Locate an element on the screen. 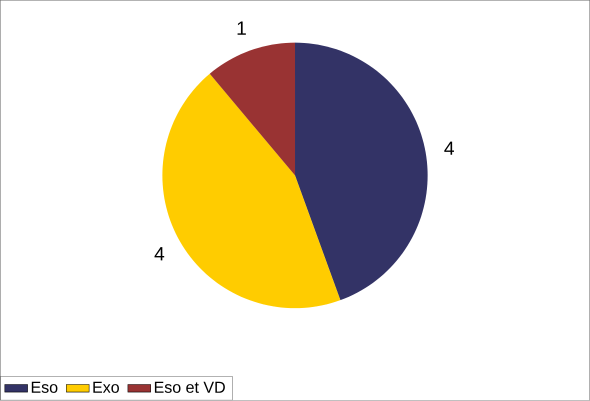  data-label: 1 is located at coordinates (242, 28).